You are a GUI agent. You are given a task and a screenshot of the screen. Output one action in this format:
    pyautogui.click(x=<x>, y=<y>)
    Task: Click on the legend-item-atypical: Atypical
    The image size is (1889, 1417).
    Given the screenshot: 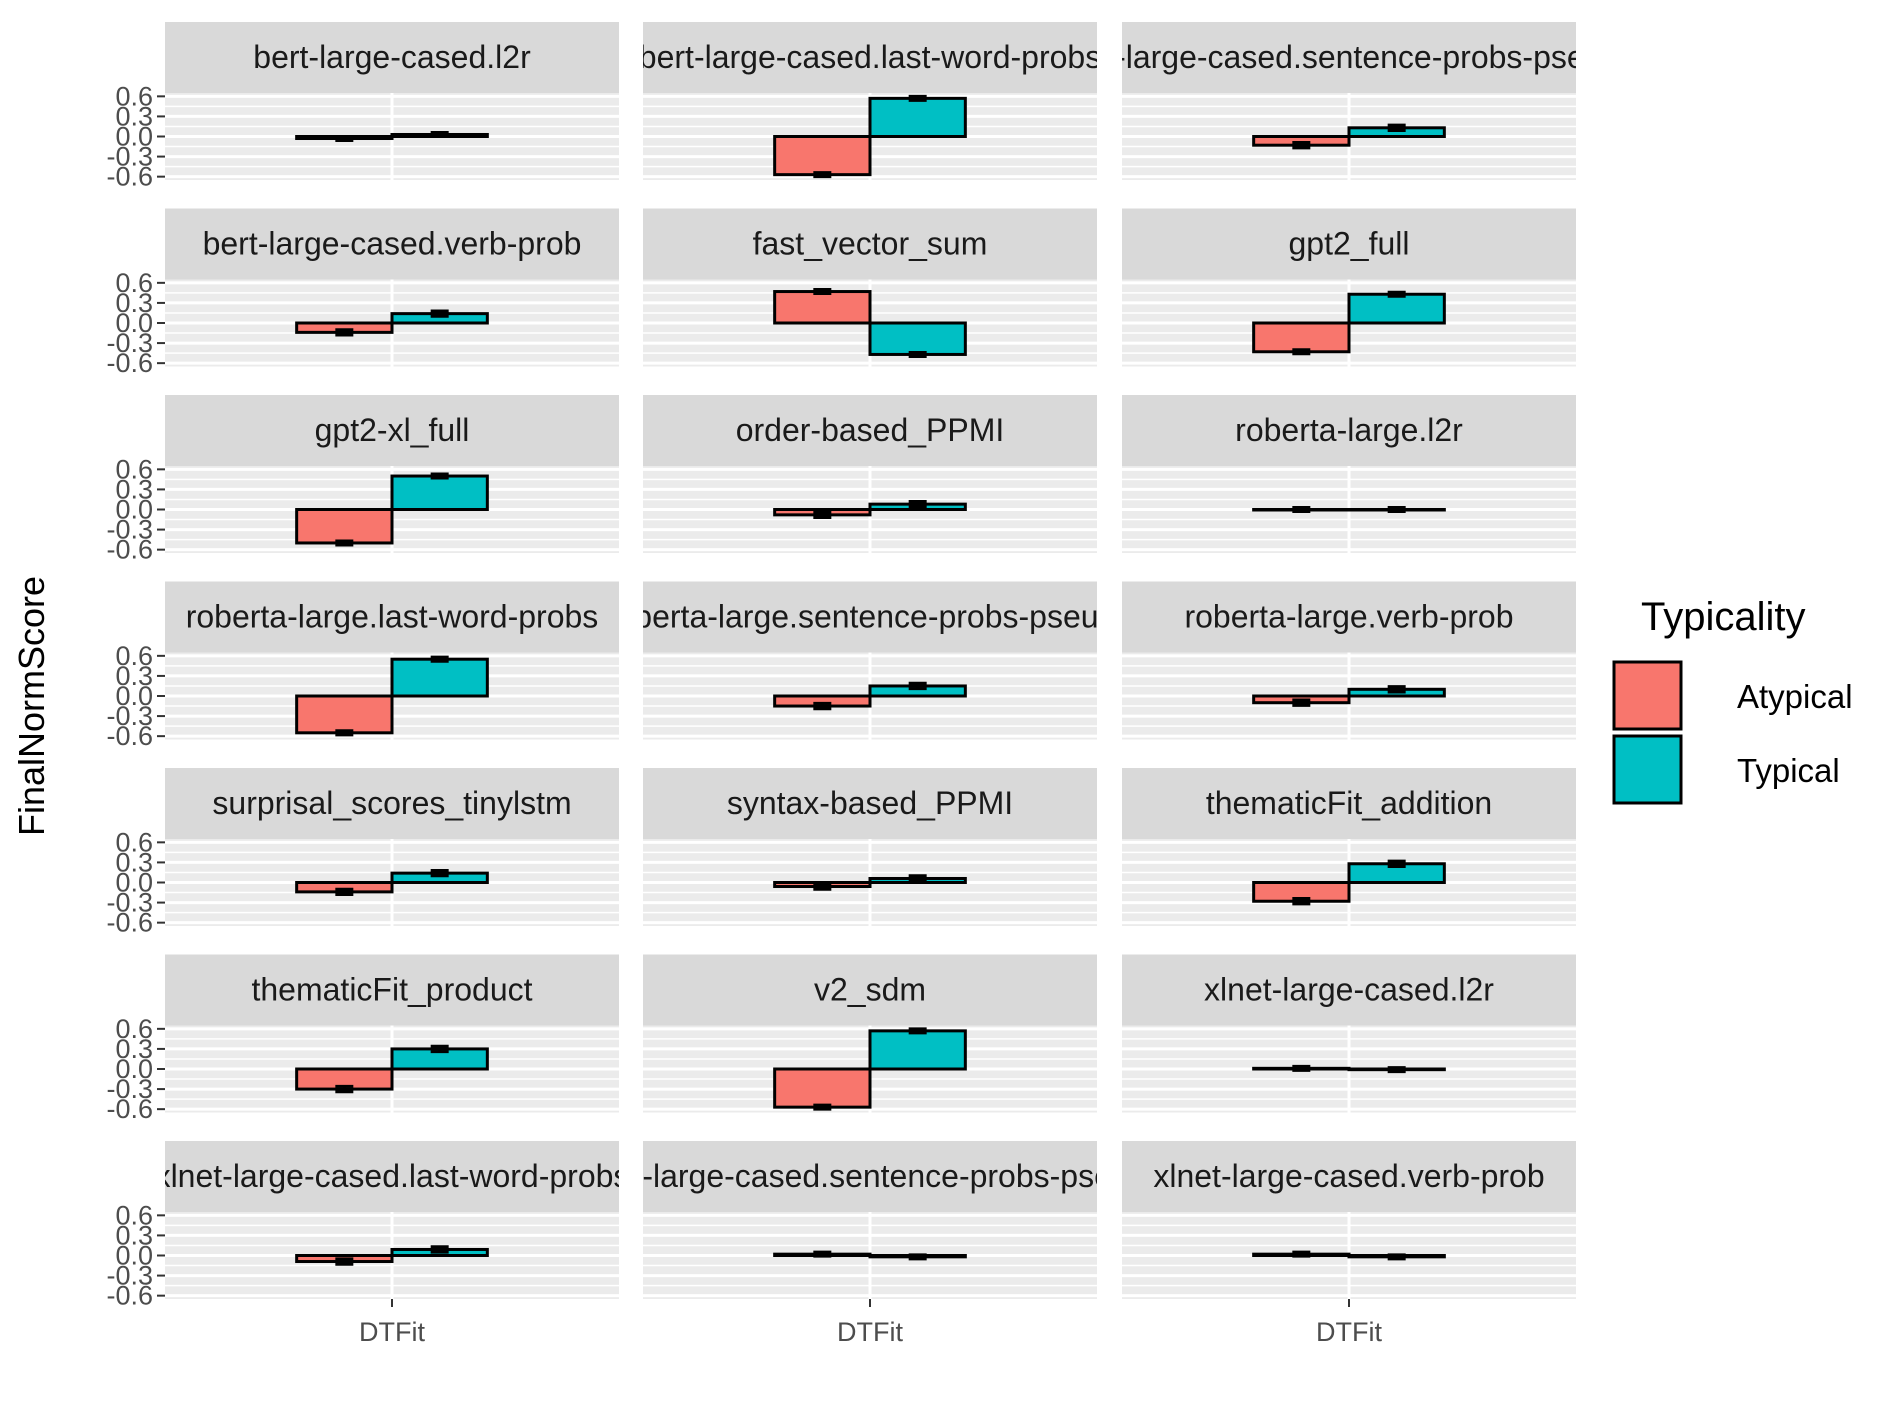 What is the action you would take?
    pyautogui.click(x=1732, y=695)
    